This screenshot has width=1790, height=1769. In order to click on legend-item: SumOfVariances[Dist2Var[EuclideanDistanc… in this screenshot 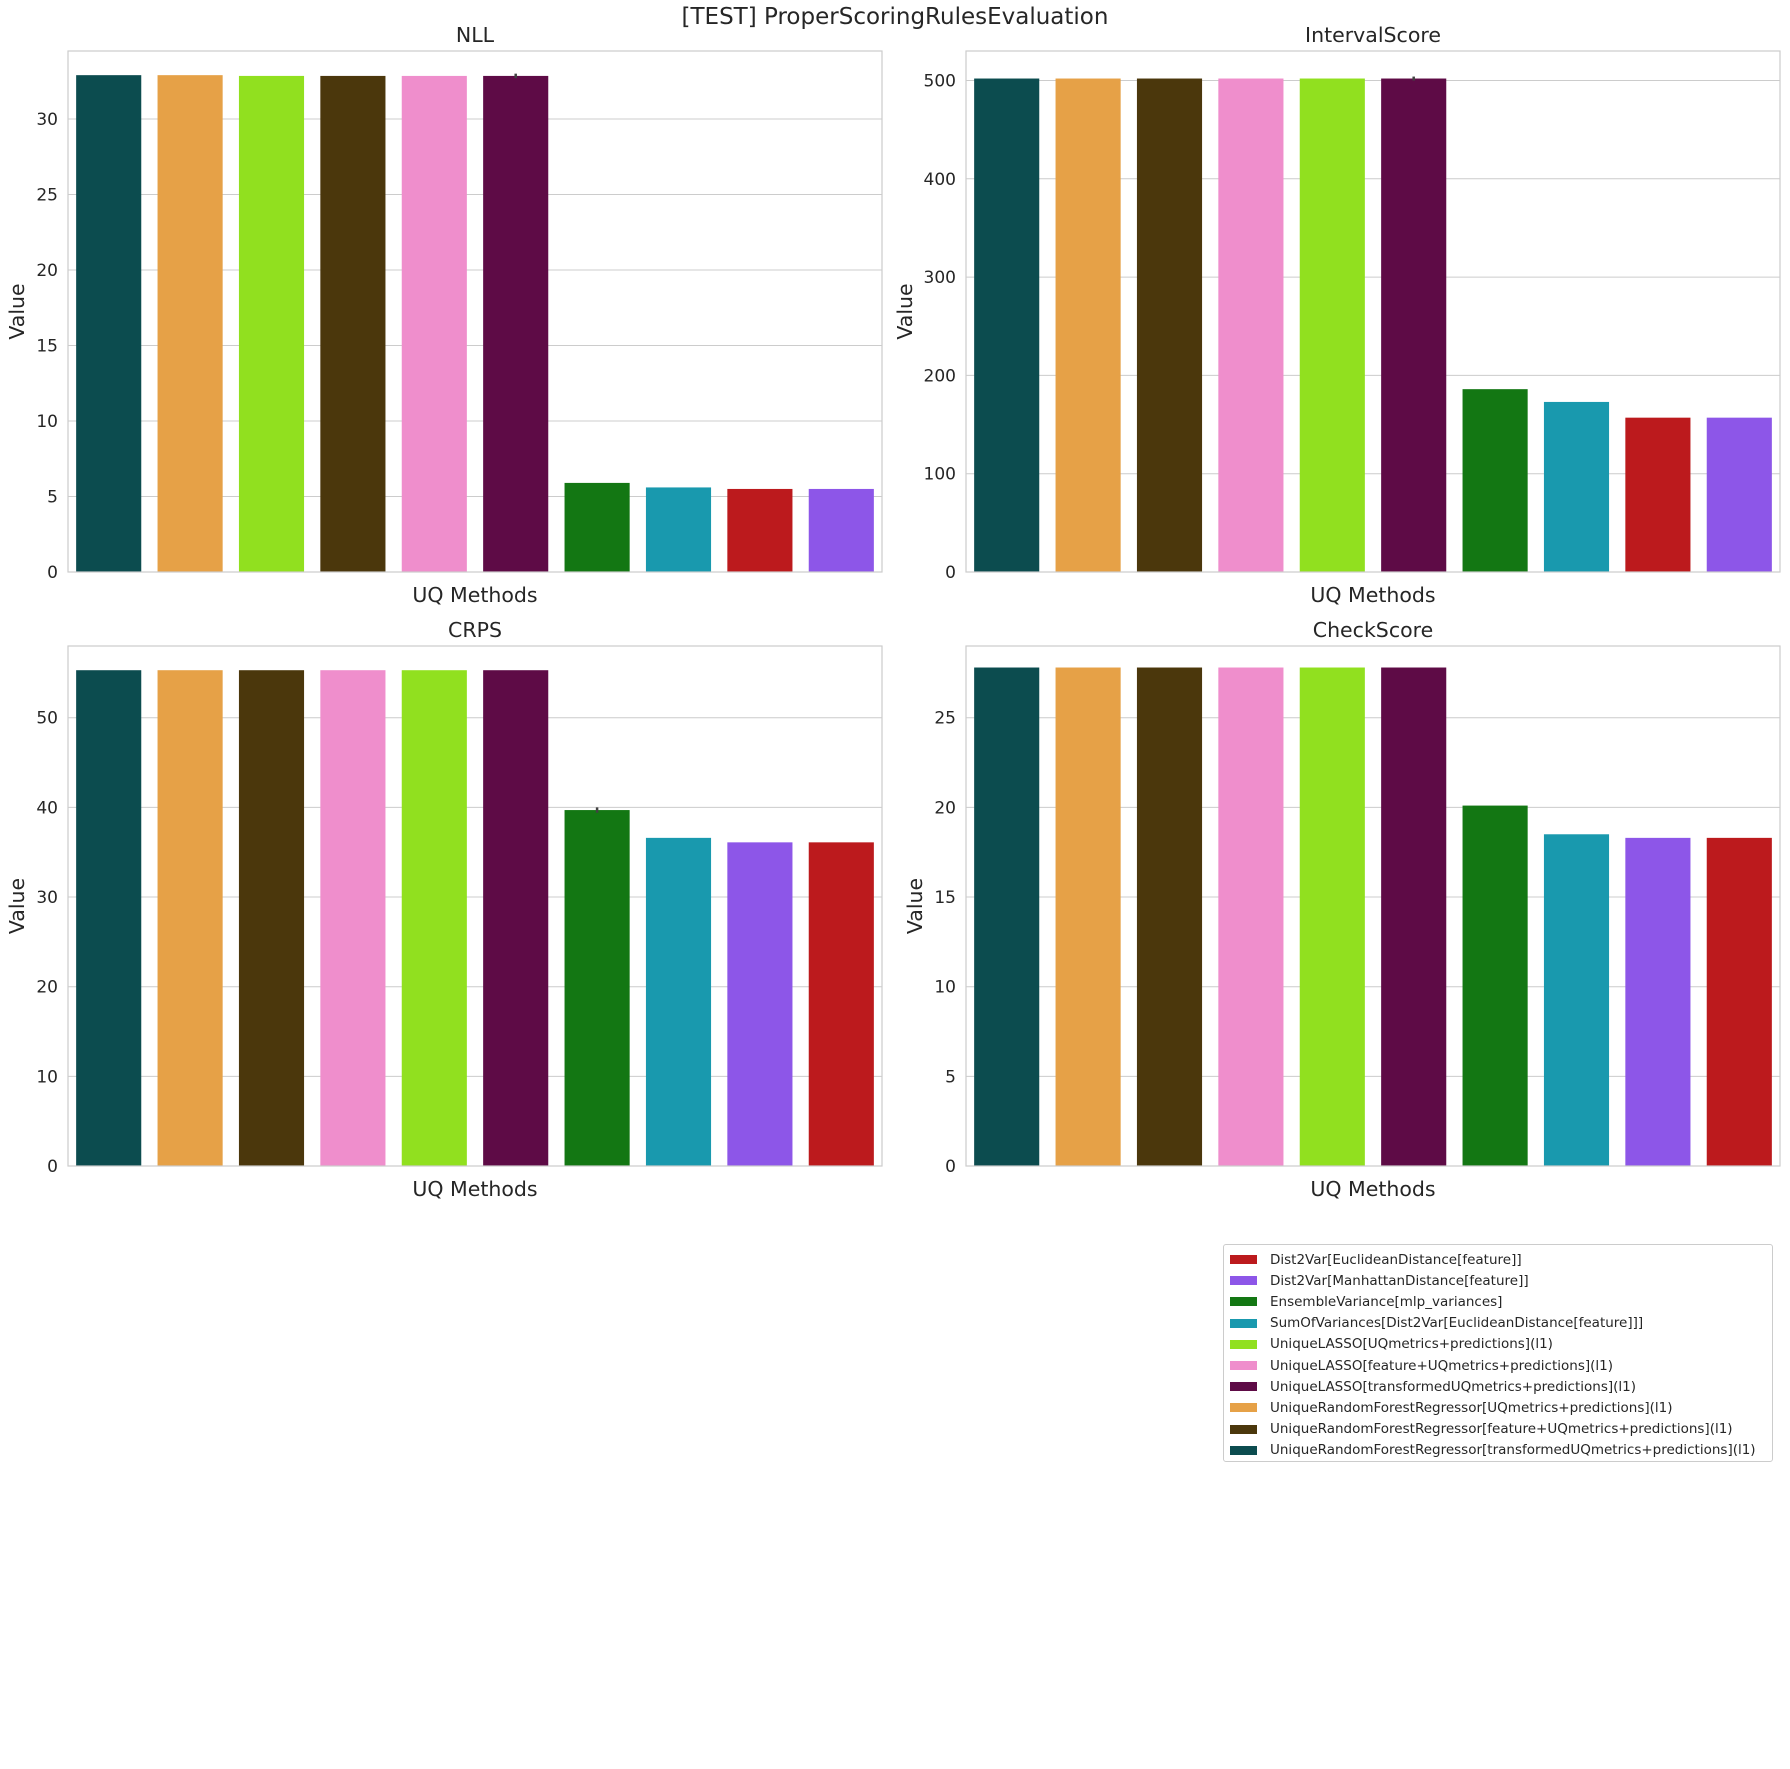, I will do `click(1501, 1323)`.